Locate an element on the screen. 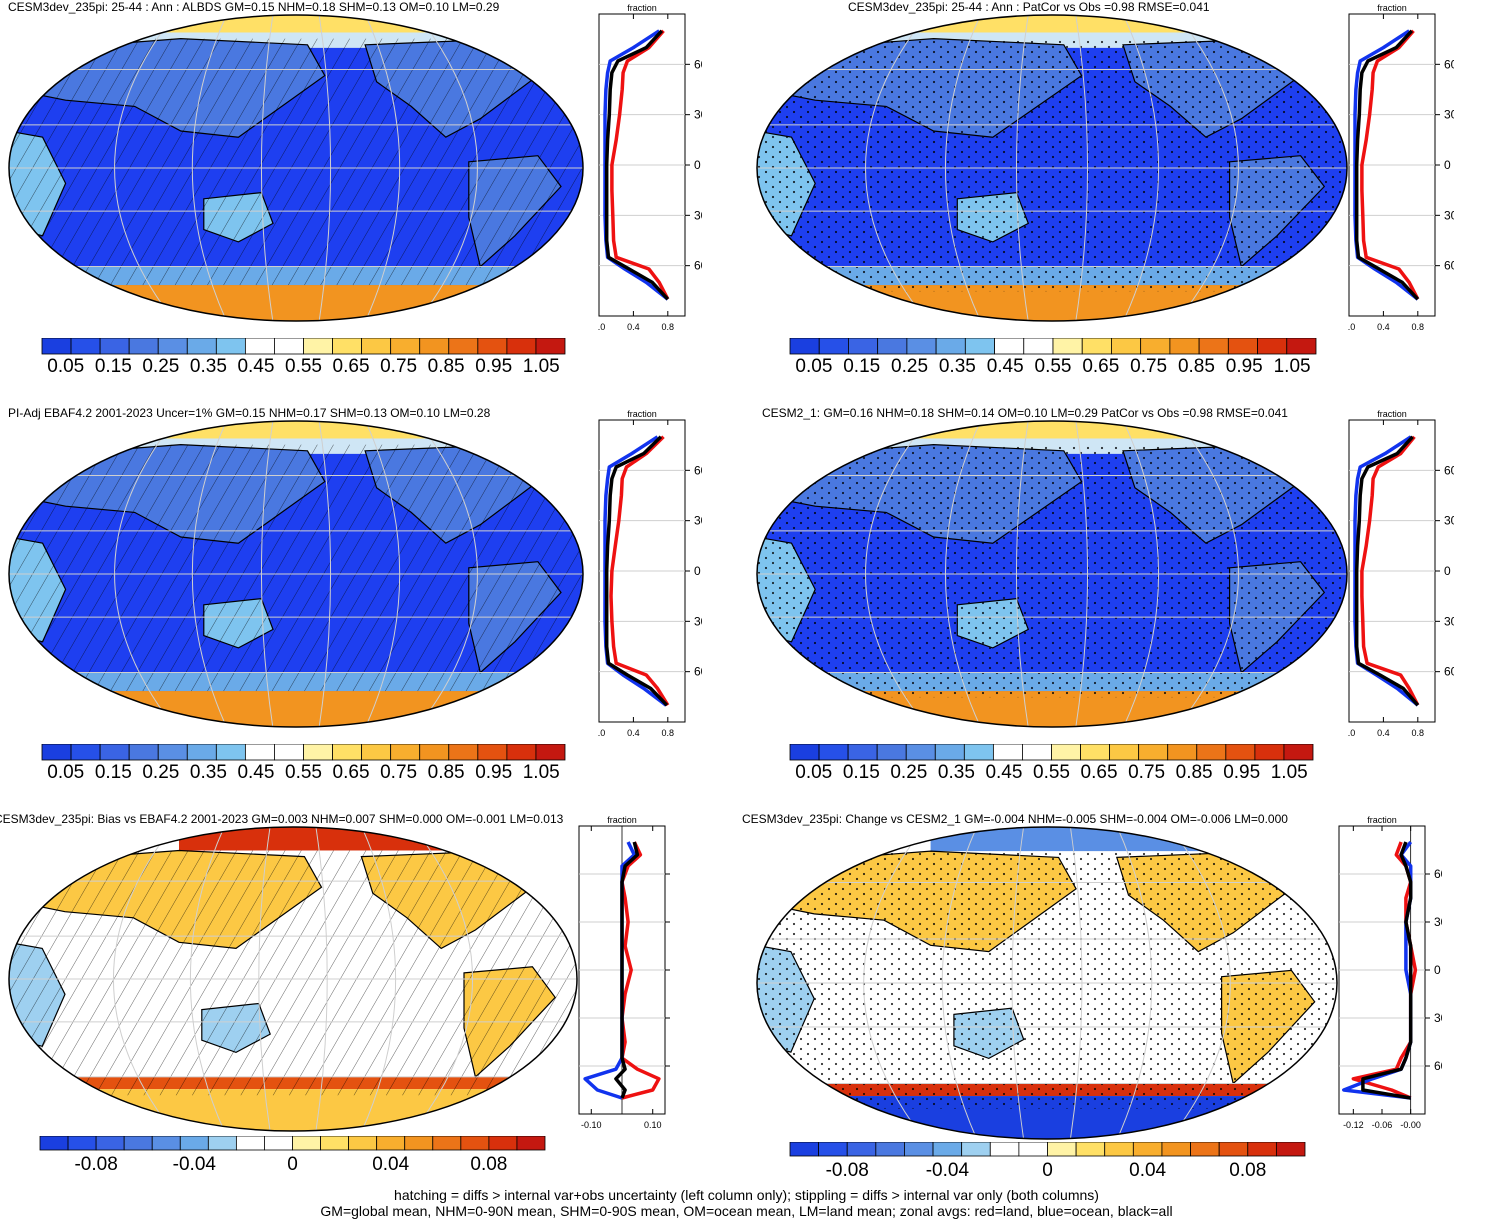  zonal-xlabel: fraction is located at coordinates (1382, 820).